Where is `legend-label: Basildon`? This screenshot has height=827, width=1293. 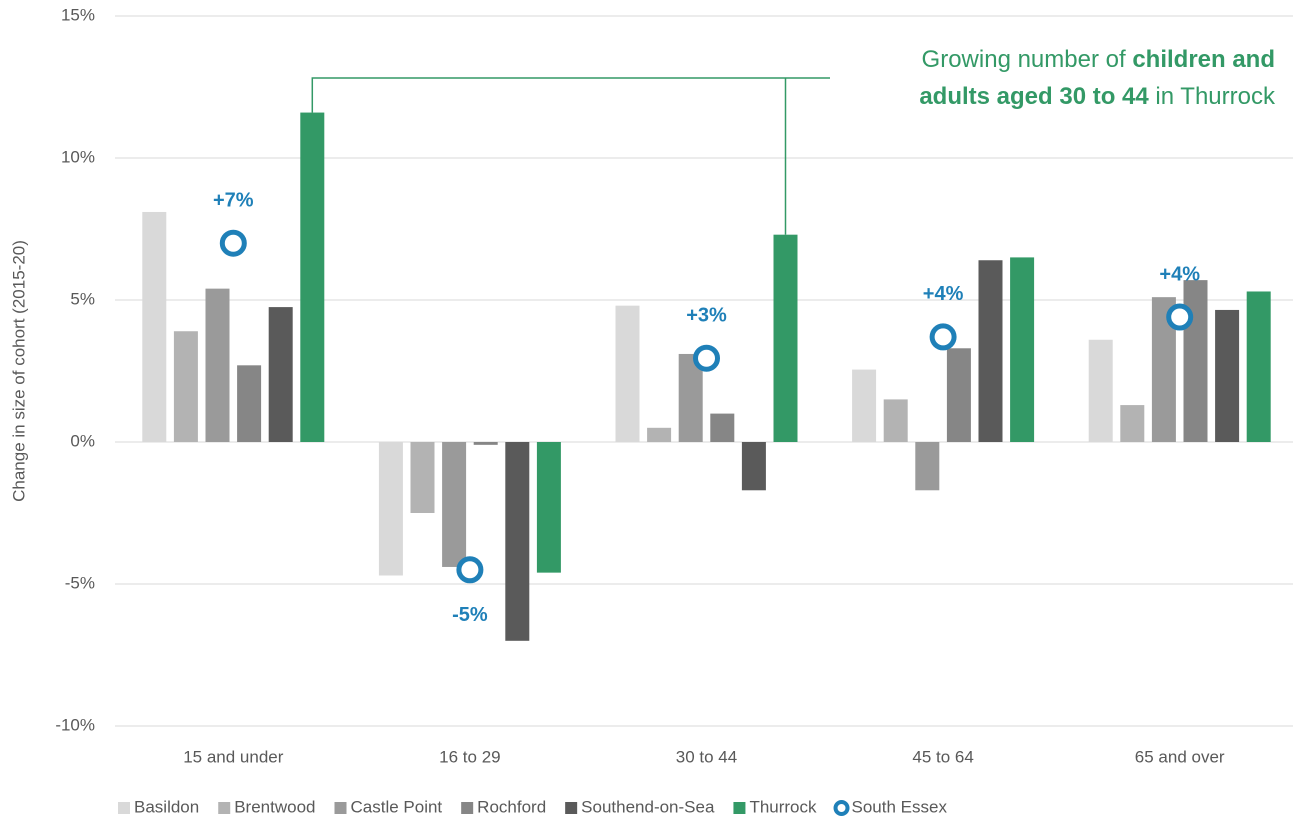 legend-label: Basildon is located at coordinates (166, 806).